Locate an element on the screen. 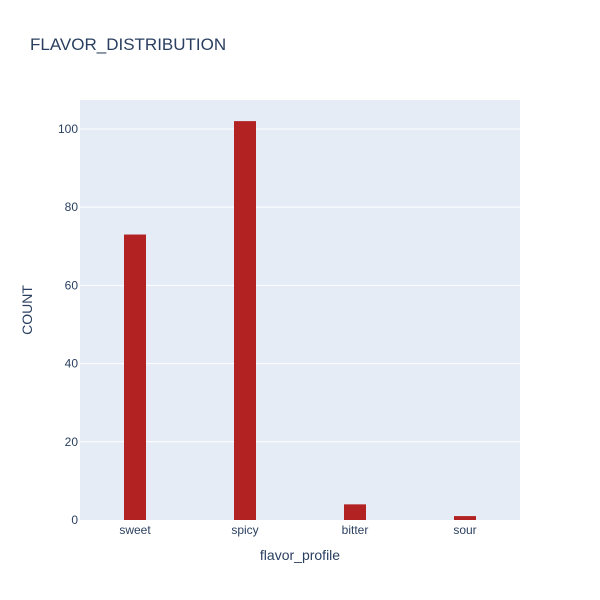 This screenshot has width=600, height=600. bar-sour is located at coordinates (465, 518).